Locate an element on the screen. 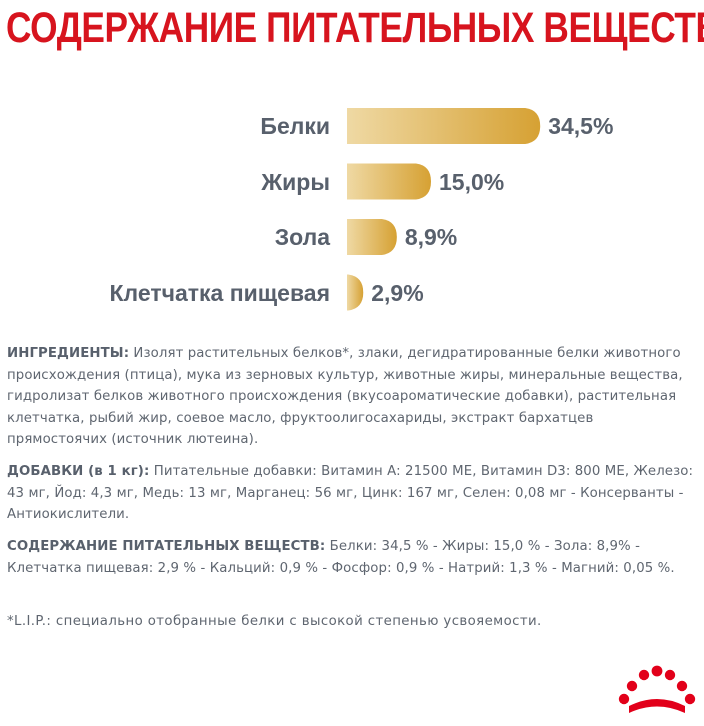 This screenshot has width=704, height=726. value-label: 2,9% is located at coordinates (397, 292).